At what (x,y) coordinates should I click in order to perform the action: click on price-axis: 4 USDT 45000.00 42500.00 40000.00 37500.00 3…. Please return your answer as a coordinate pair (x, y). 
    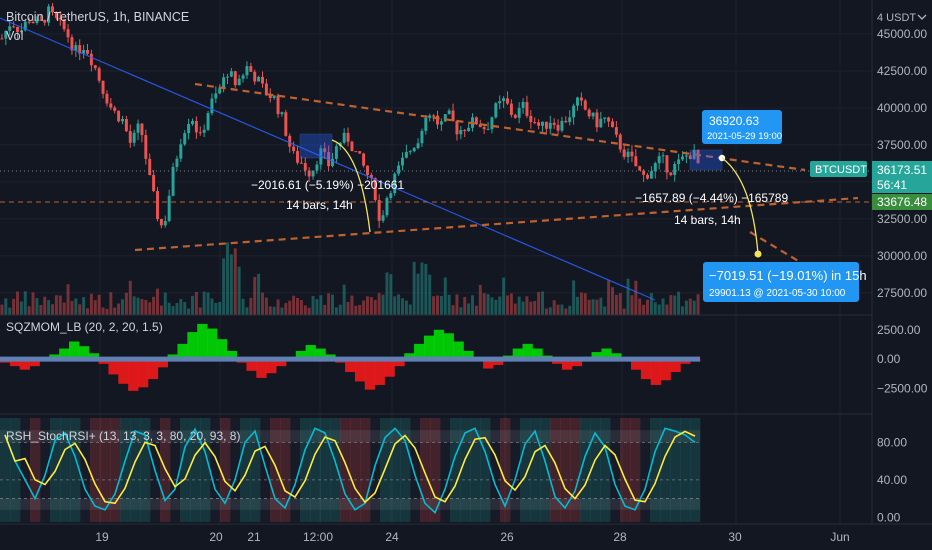
    Looking at the image, I should click on (871, 268).